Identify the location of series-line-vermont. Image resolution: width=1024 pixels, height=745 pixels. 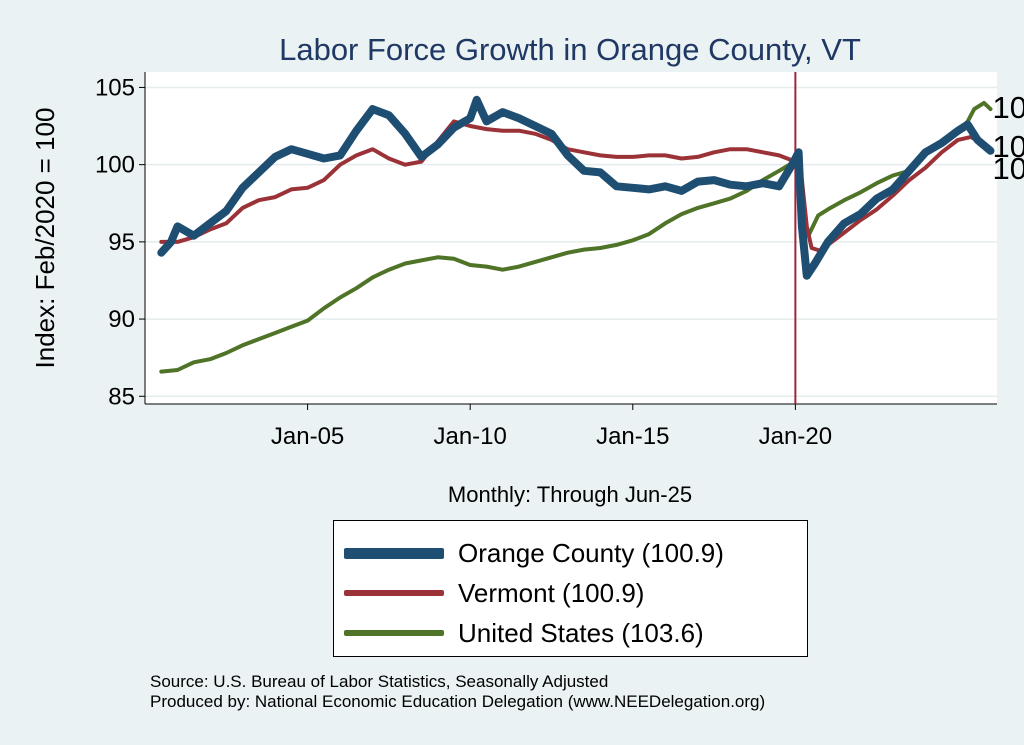
(576, 186).